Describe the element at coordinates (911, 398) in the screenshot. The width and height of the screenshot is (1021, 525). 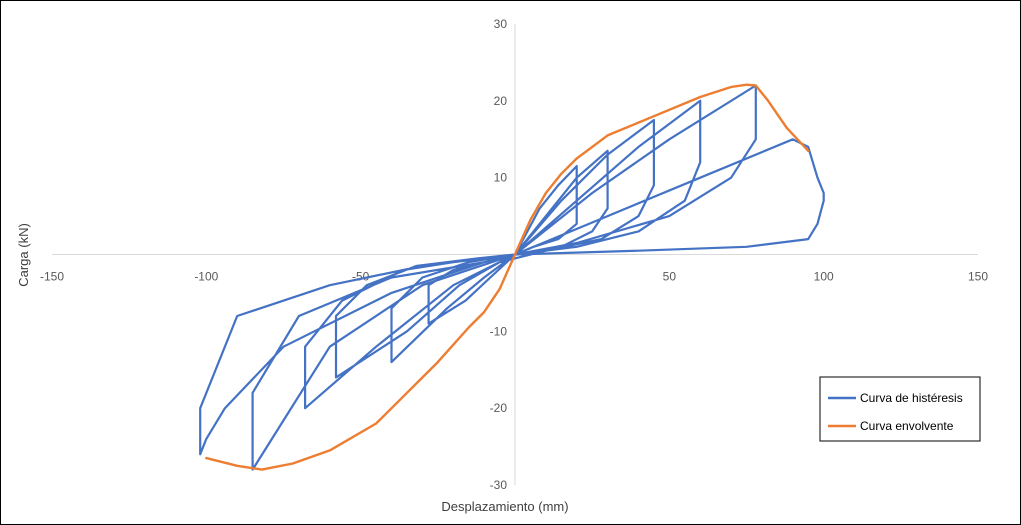
I see `legend-label-hysteresis: Curva de histéresis` at that location.